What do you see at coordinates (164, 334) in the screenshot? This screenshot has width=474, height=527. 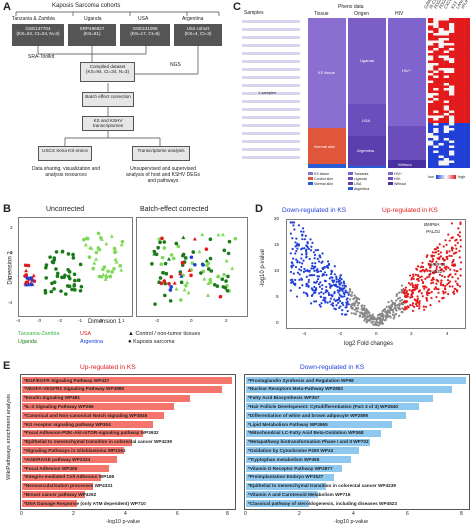 I see `legend-control: ▲ Control / non-tumor tissues` at bounding box center [164, 334].